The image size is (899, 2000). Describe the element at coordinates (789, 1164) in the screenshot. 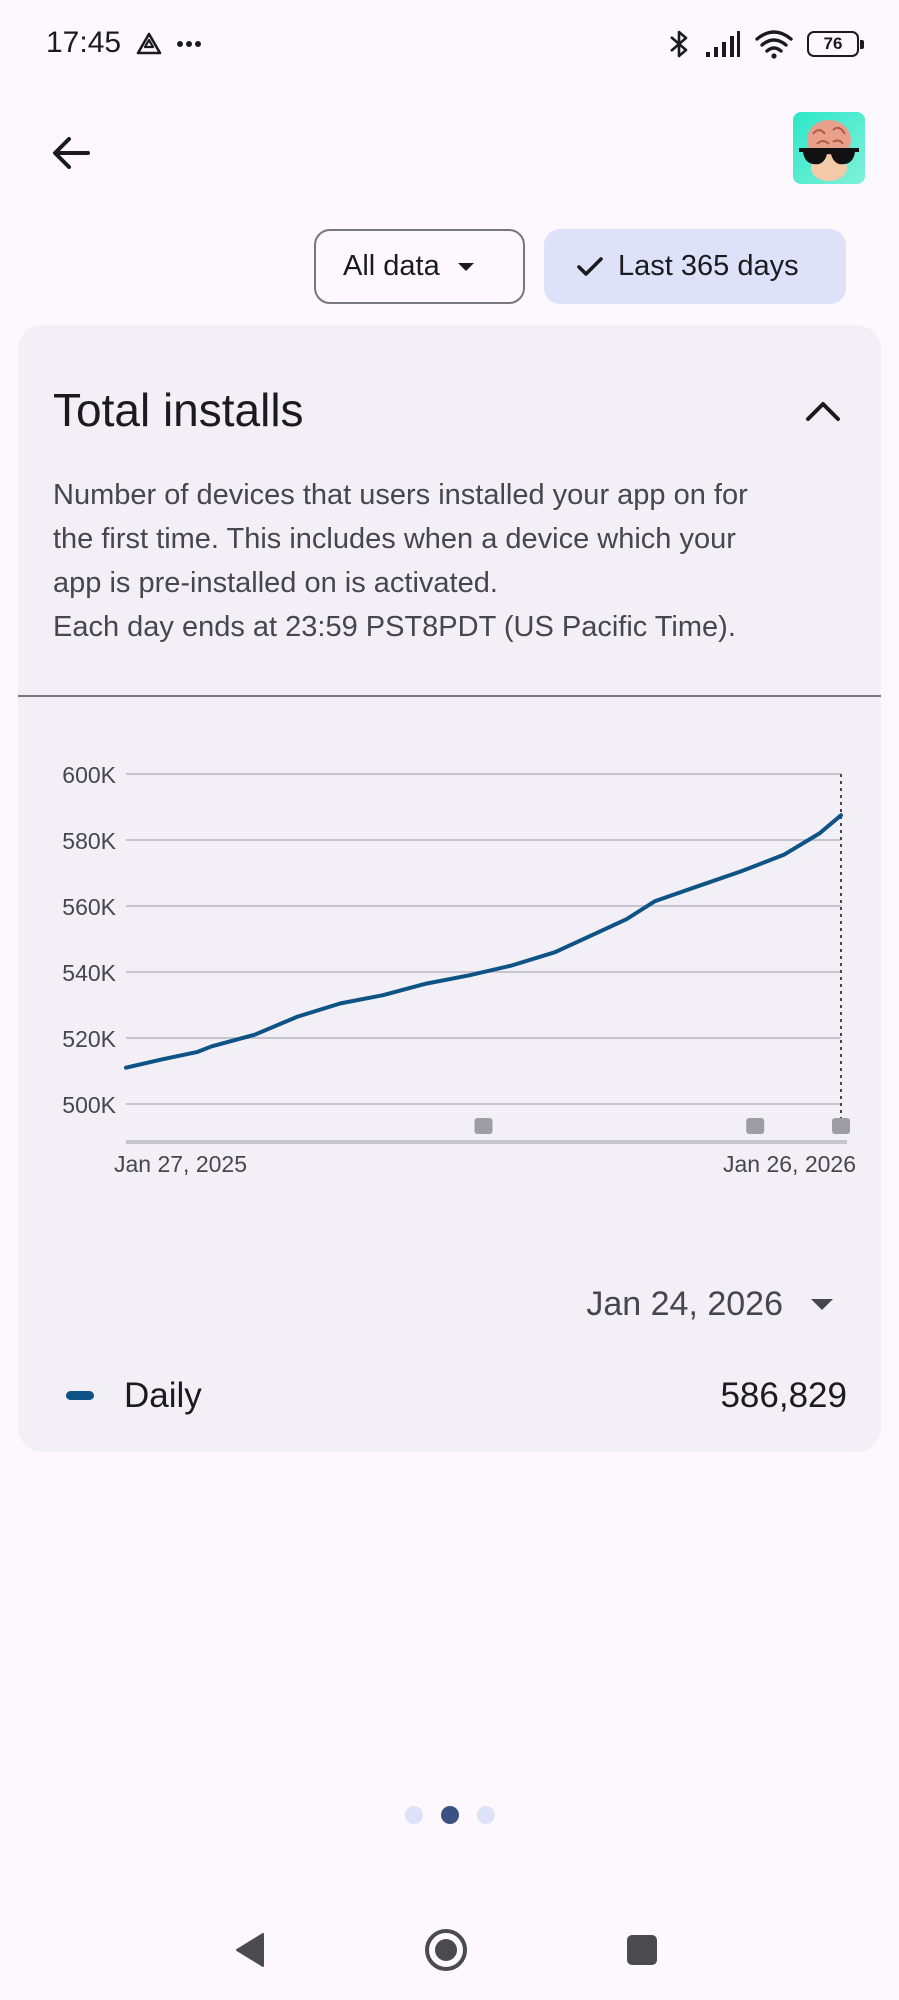

I see `x-tick-label: Jan 26, 2026` at that location.